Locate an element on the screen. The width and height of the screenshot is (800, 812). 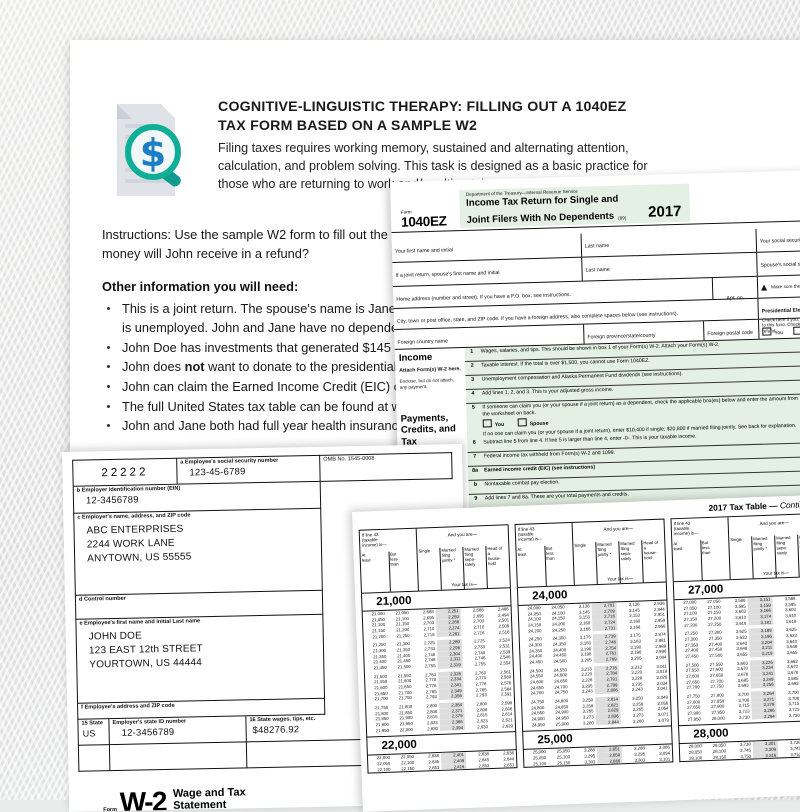
table-cell: 25,100 is located at coordinates (536, 764).